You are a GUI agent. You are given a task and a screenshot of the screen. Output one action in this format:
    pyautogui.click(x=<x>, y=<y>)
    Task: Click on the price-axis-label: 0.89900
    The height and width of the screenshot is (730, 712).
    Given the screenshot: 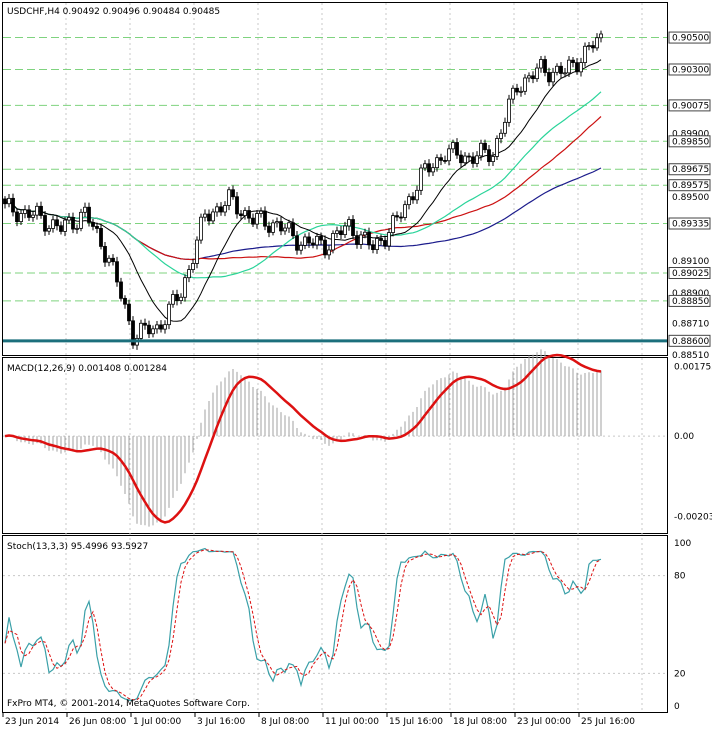 What is the action you would take?
    pyautogui.click(x=690, y=134)
    